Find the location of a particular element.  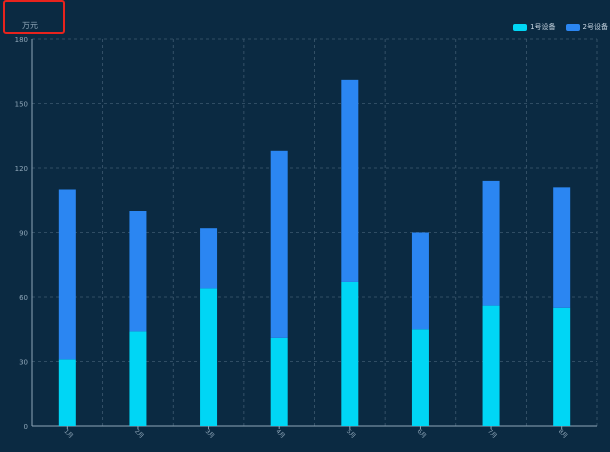

legend-item-series-2: 2号设备 is located at coordinates (586, 27).